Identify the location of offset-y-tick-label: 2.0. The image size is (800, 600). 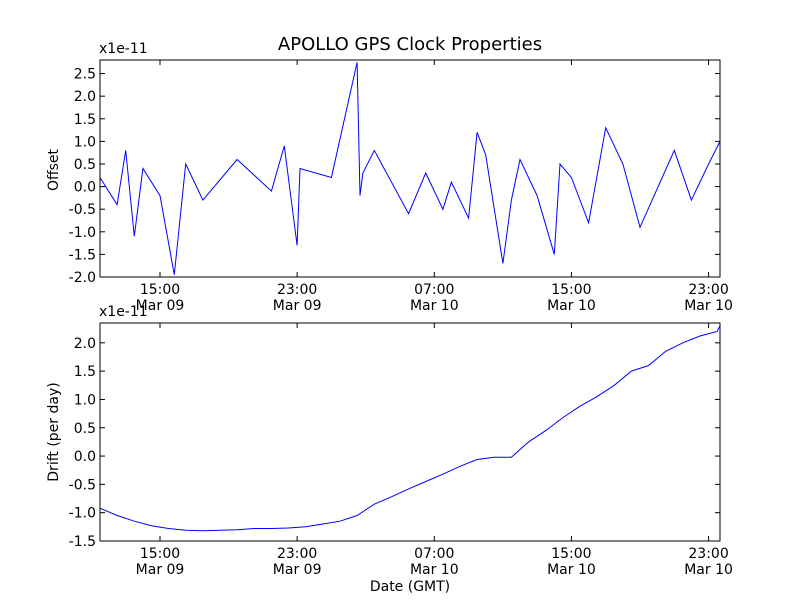
(85, 97).